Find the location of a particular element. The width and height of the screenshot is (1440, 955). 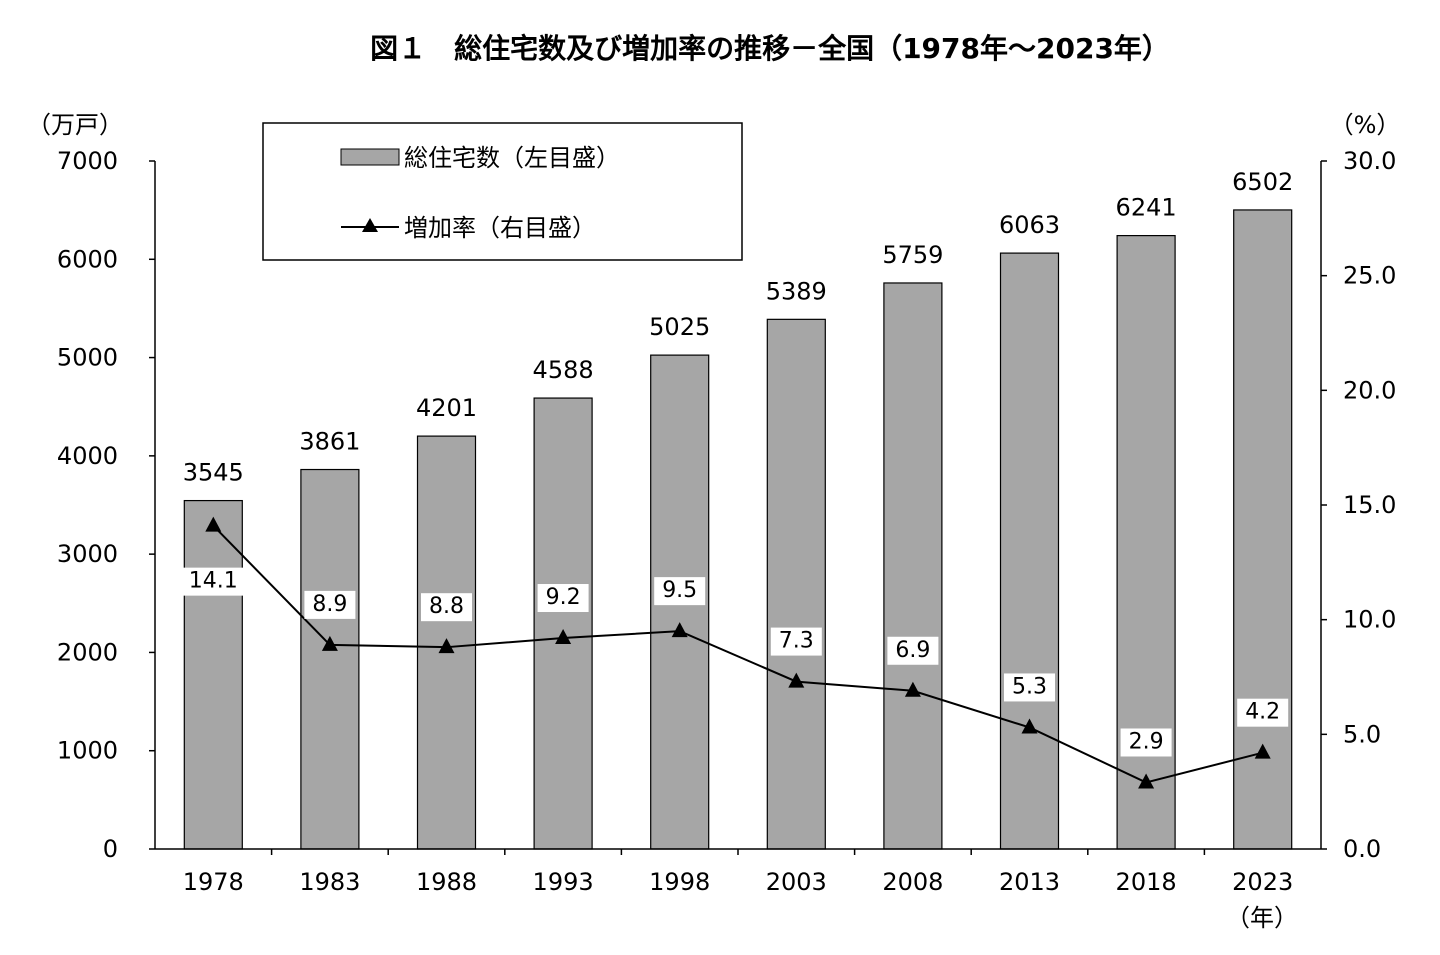

right-tick-label-30.0: 30.0 is located at coordinates (1369, 161).